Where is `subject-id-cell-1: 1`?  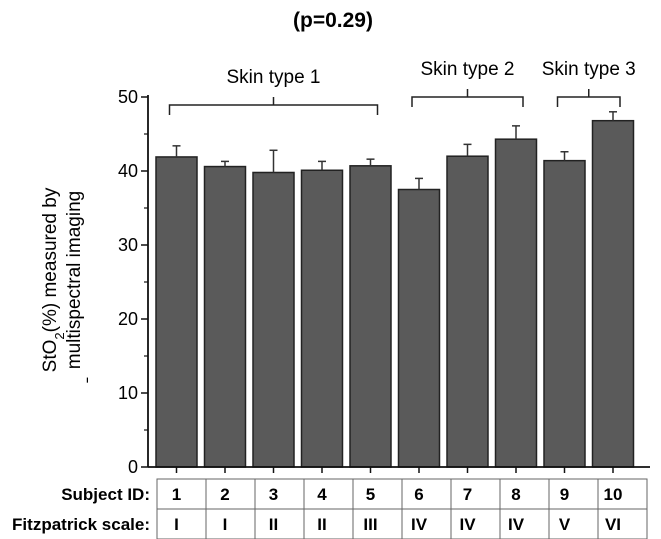 subject-id-cell-1: 1 is located at coordinates (176, 494).